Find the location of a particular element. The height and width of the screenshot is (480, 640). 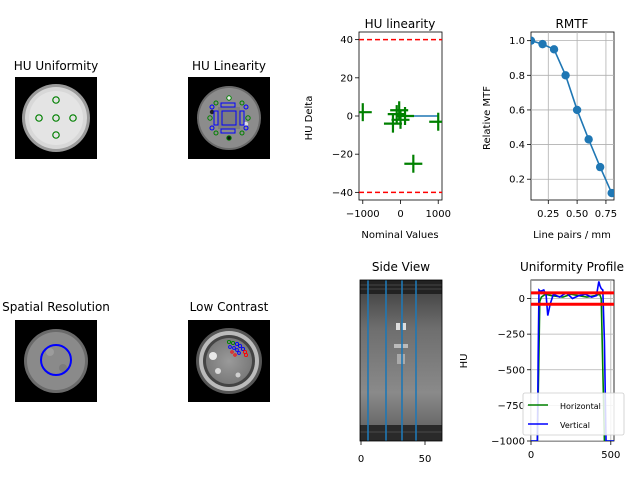

hu-linearity-ytick-label: −40 is located at coordinates (342, 193).